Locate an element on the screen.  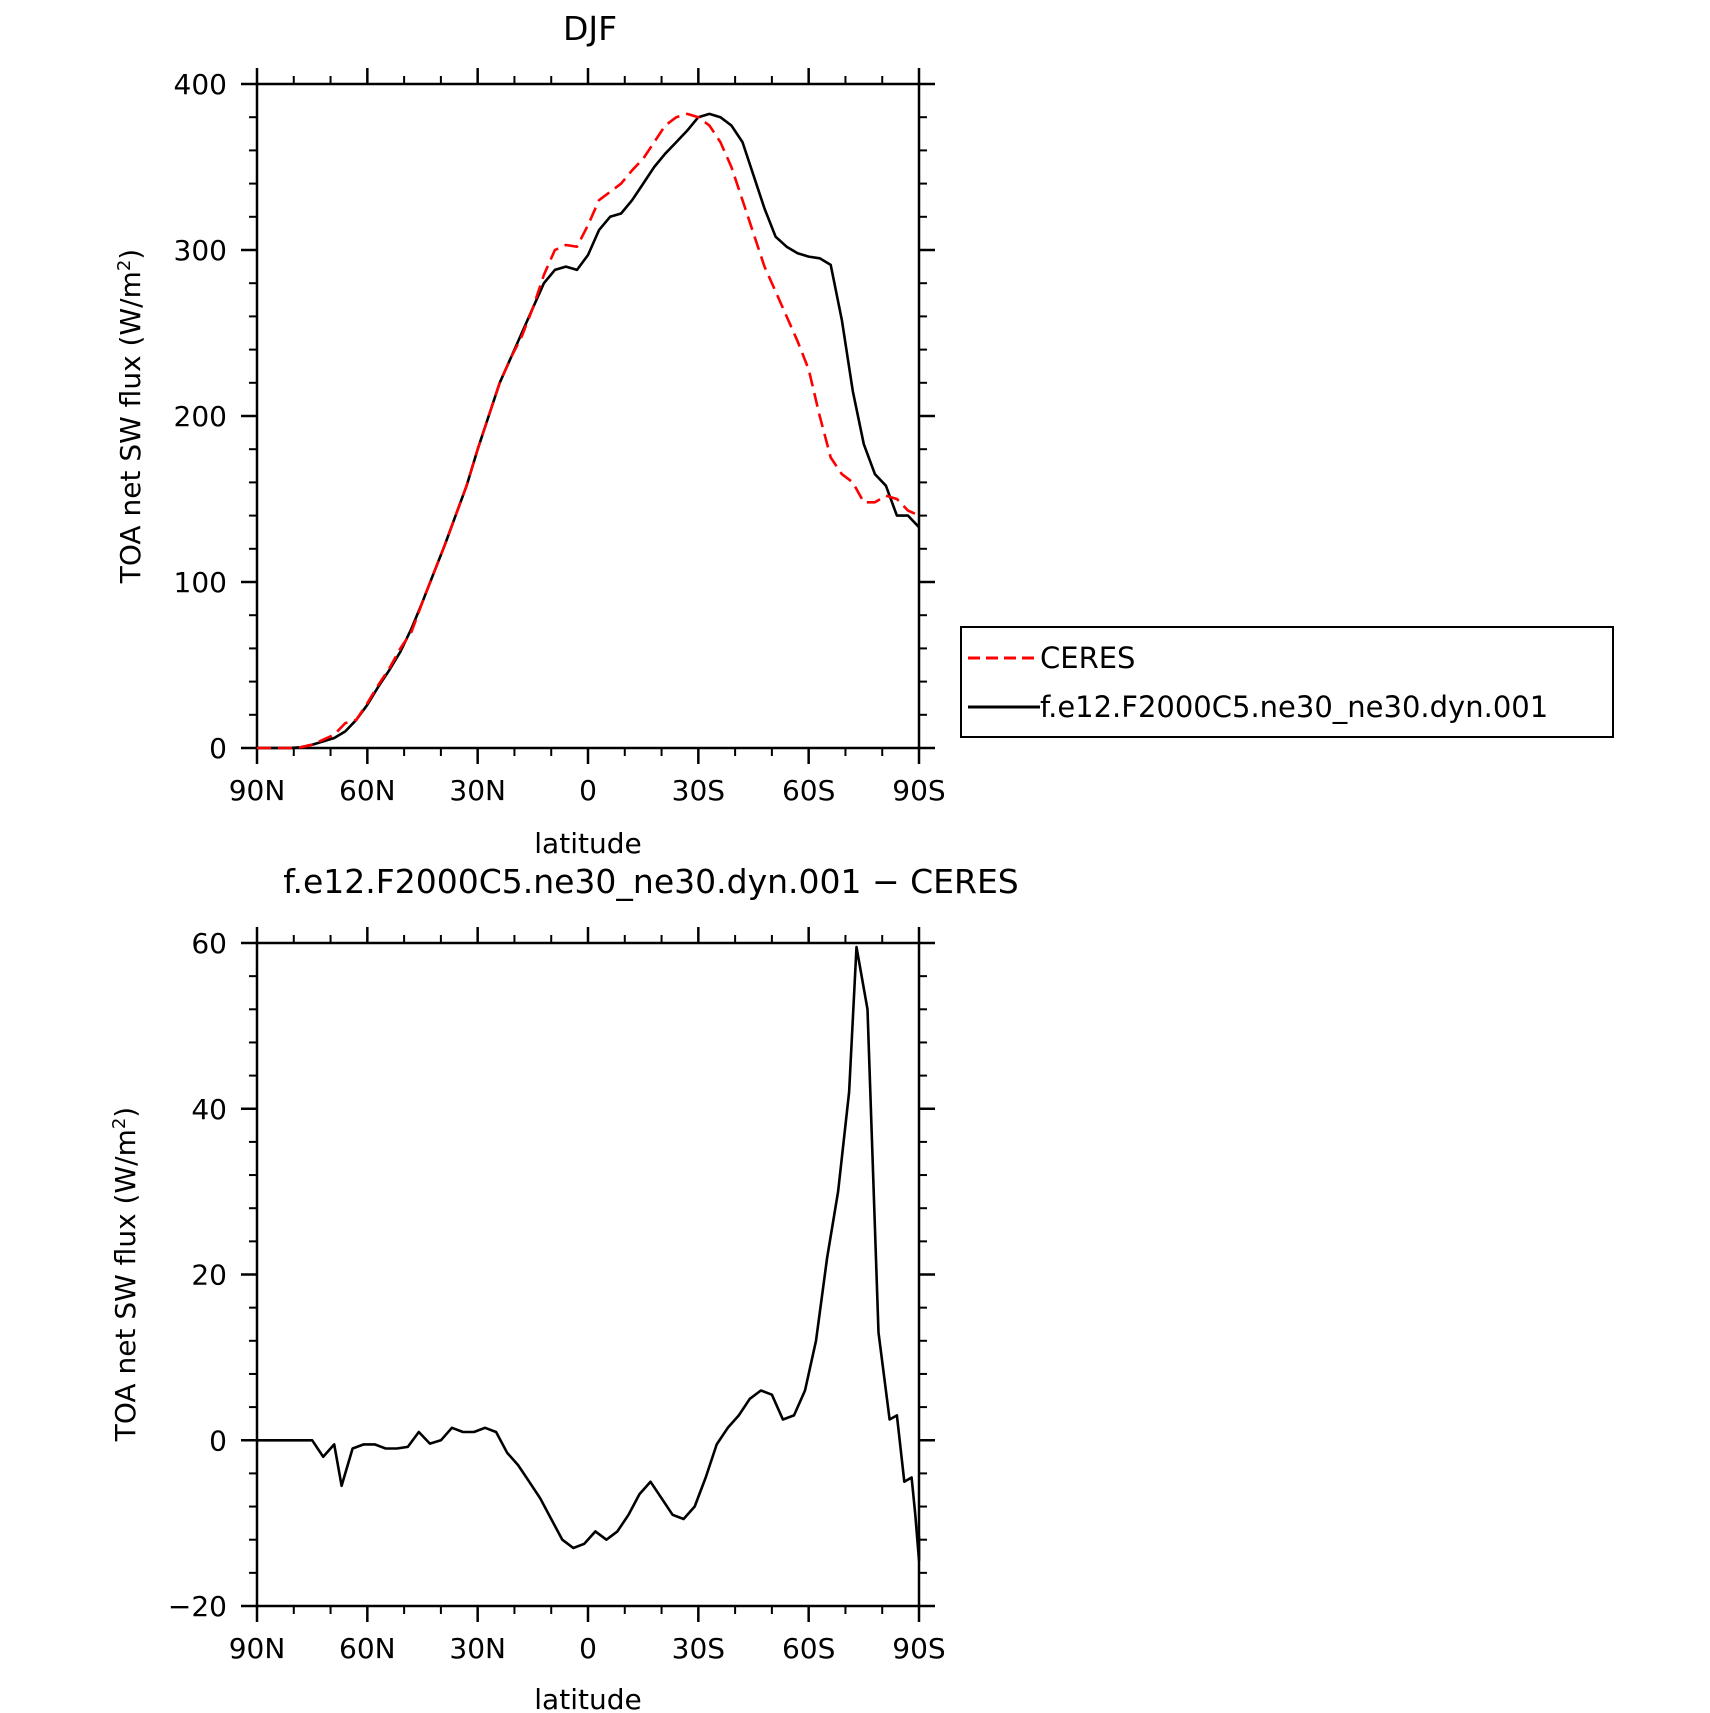
bottom-x-tick-label: 0 is located at coordinates (588, 1648).